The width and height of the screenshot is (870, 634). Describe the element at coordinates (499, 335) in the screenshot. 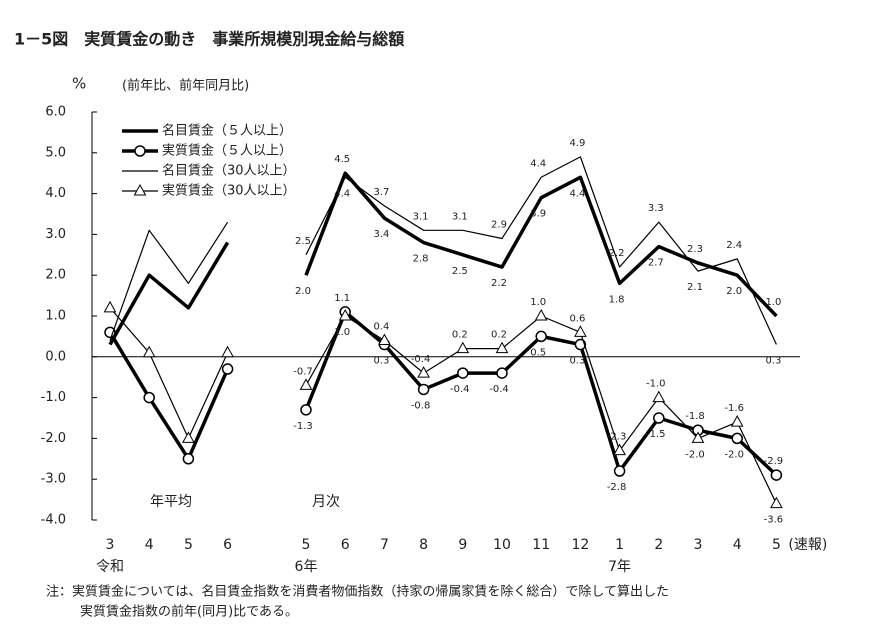

I see `data-label: 0.2` at that location.